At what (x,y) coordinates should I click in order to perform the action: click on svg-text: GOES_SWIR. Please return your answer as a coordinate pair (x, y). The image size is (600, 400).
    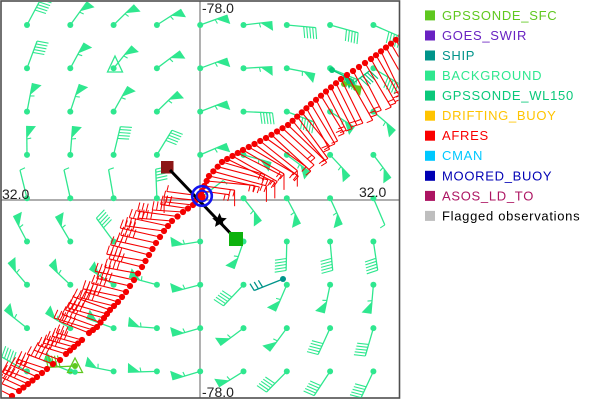
    Looking at the image, I should click on (484, 35).